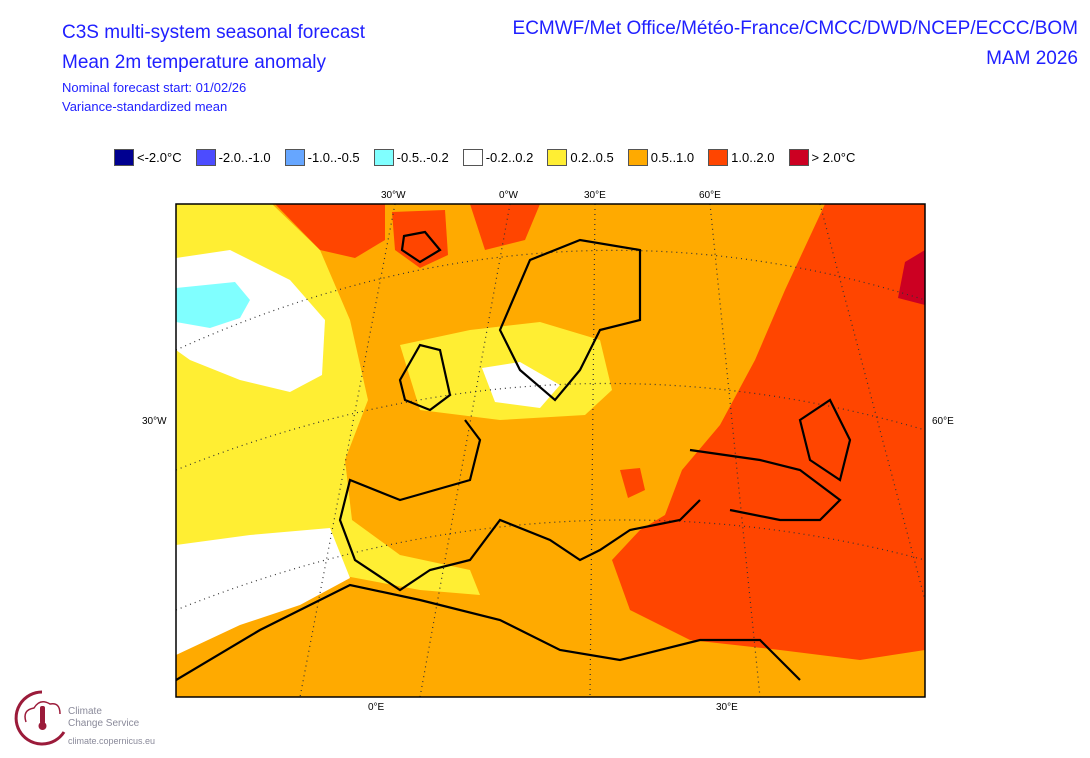 The width and height of the screenshot is (1090, 758). Describe the element at coordinates (85, 711) in the screenshot. I see `logo-line1: Climate` at that location.